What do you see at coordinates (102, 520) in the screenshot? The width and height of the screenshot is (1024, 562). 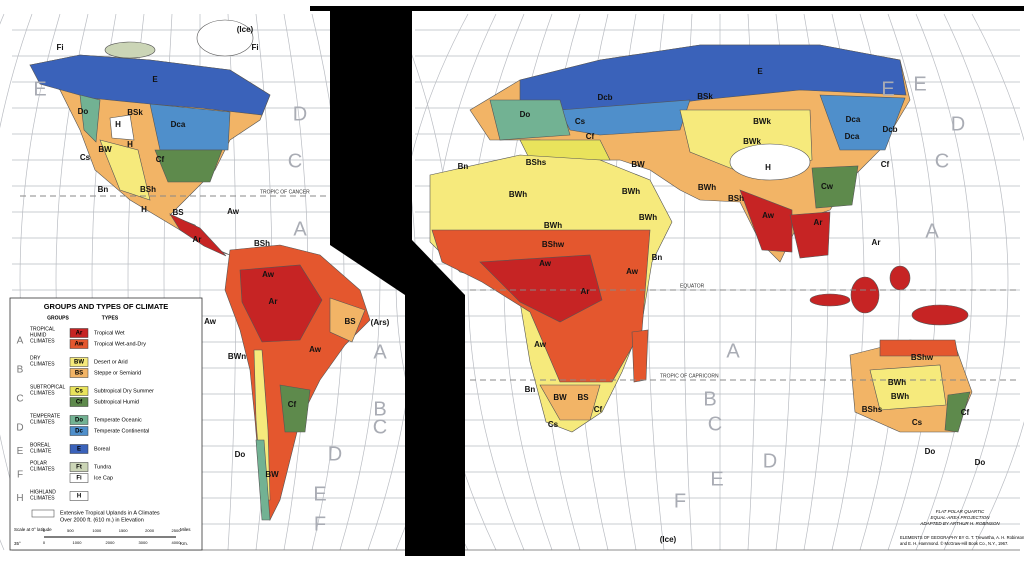 I see `uplands-note: Over 2000 ft. (610 m.) in Elevation` at bounding box center [102, 520].